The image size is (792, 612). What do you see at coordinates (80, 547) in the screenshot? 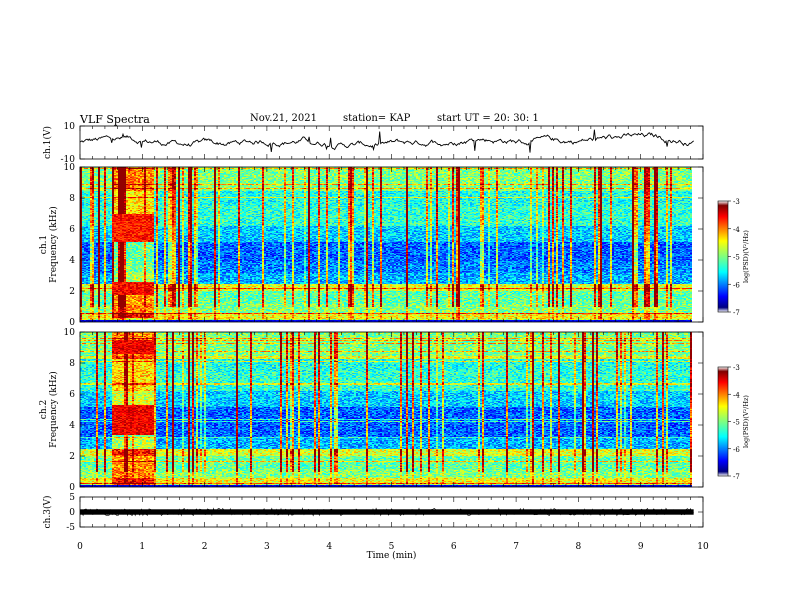
I see `x-tick-label: 0` at bounding box center [80, 547].